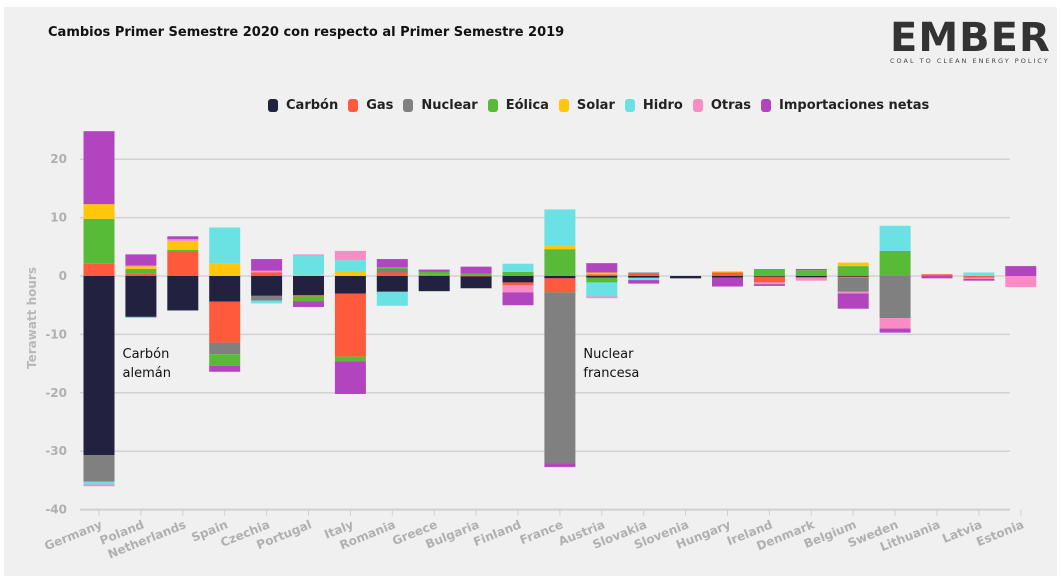  I want to click on ember-logo: EMBER COAL TO CLEAN ENERGY POLICY, so click(970, 43).